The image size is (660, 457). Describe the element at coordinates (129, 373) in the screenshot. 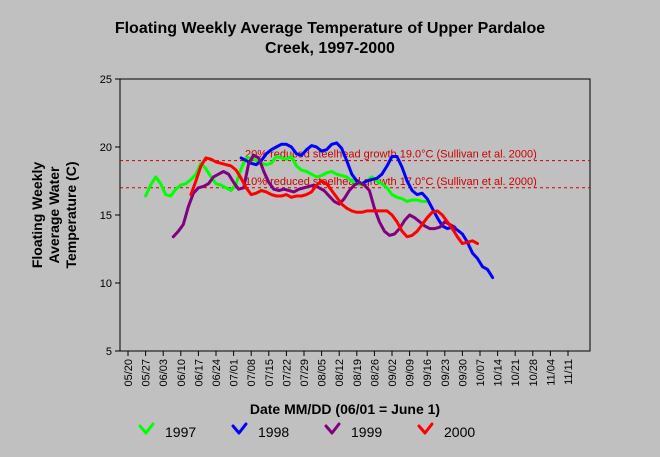

I see `x-tick-label: 05/20` at that location.